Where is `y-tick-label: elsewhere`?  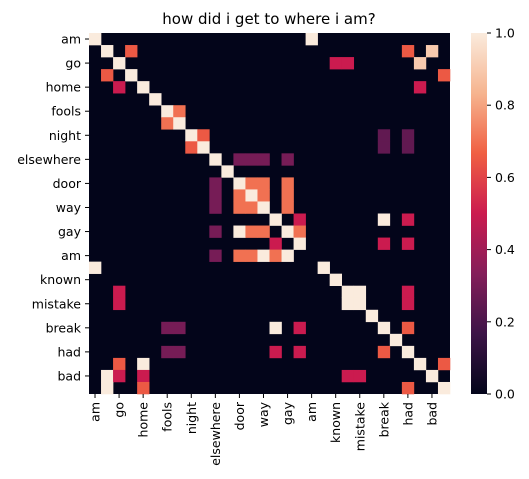
y-tick-label: elsewhere is located at coordinates (49, 159).